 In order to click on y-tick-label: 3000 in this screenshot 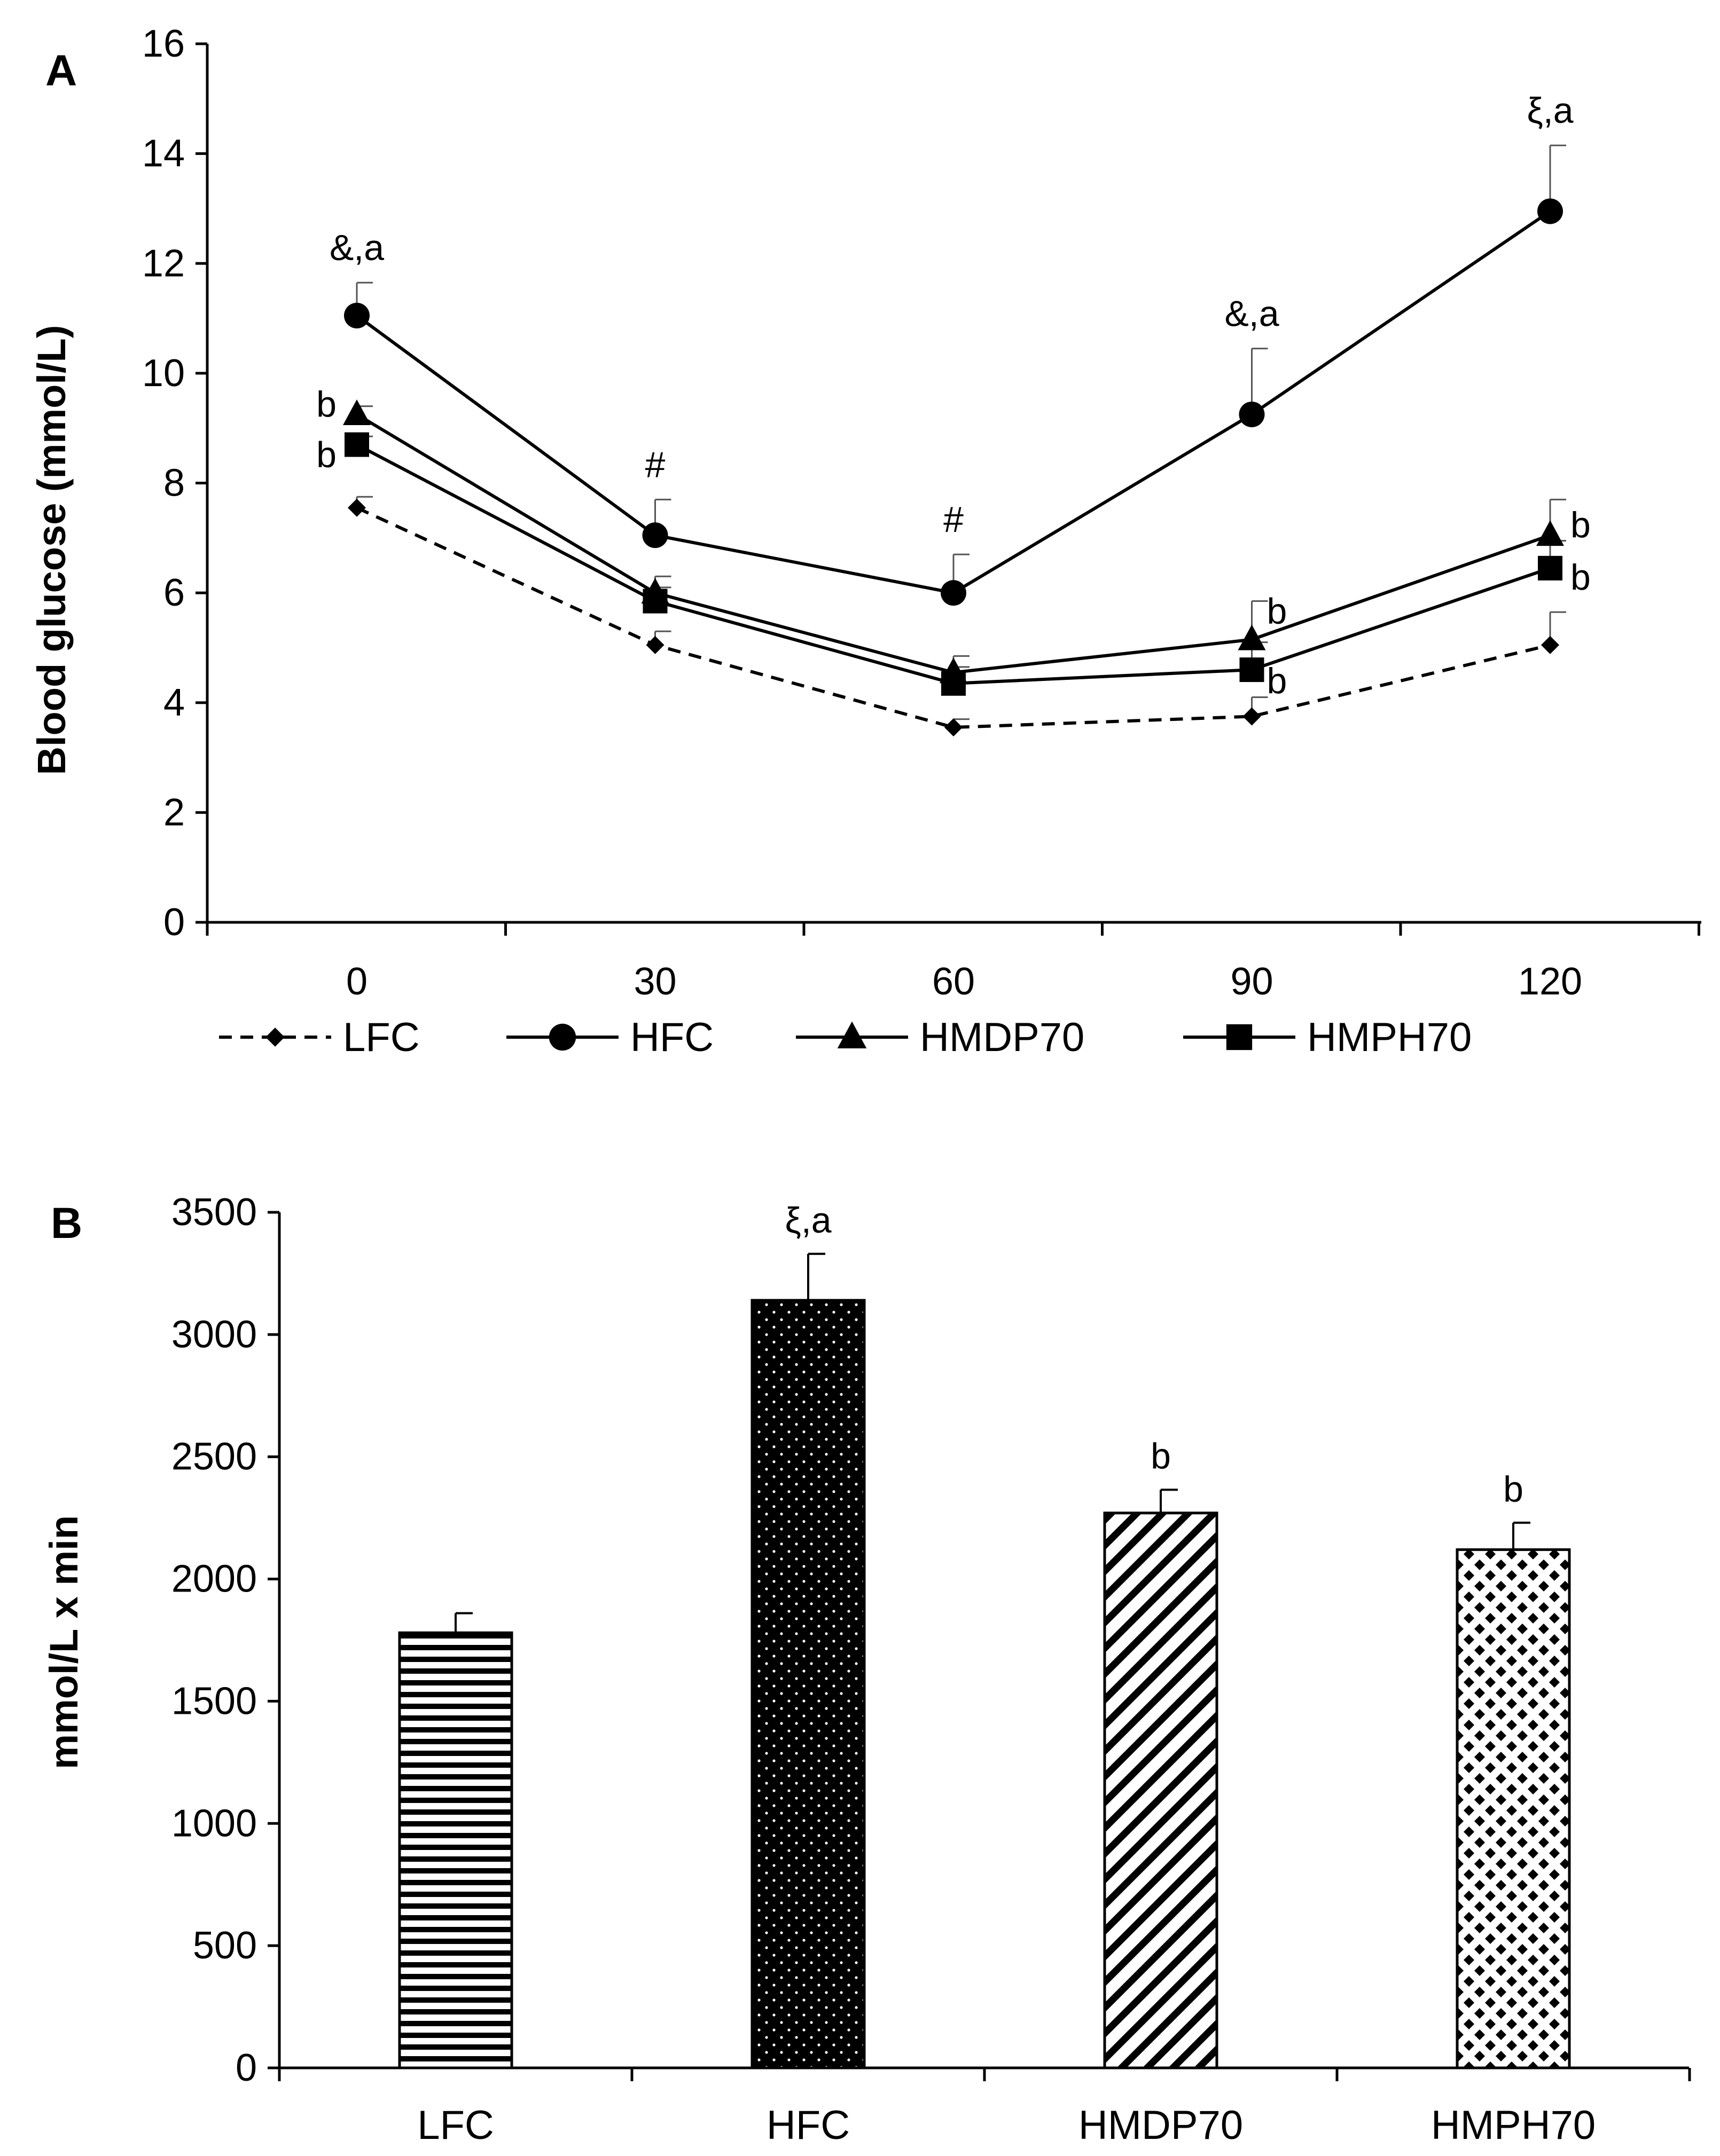, I will do `click(214, 1334)`.